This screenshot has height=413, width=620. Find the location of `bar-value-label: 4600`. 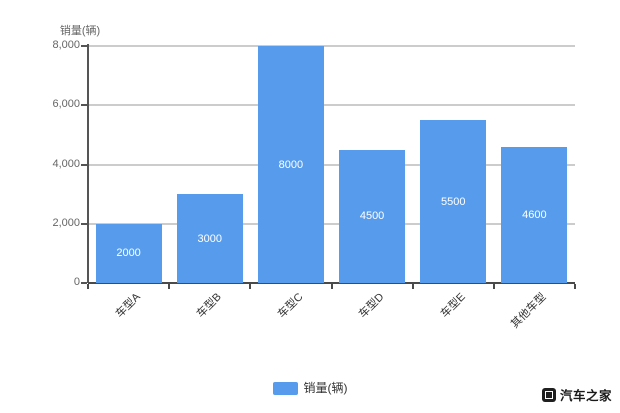

bar-value-label: 4600 is located at coordinates (534, 214).